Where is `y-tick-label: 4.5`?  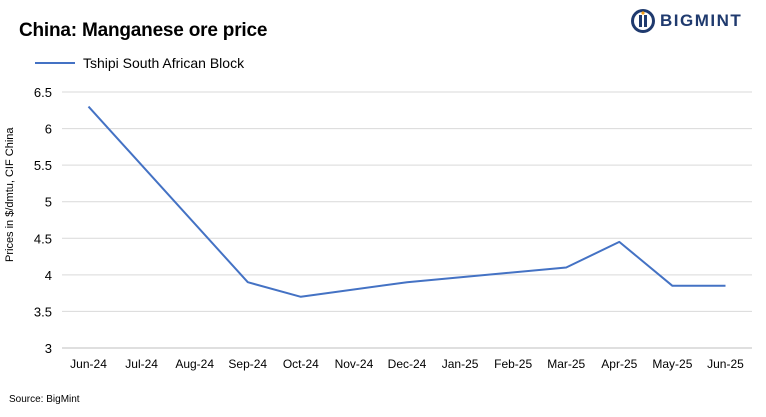 y-tick-label: 4.5 is located at coordinates (43, 238).